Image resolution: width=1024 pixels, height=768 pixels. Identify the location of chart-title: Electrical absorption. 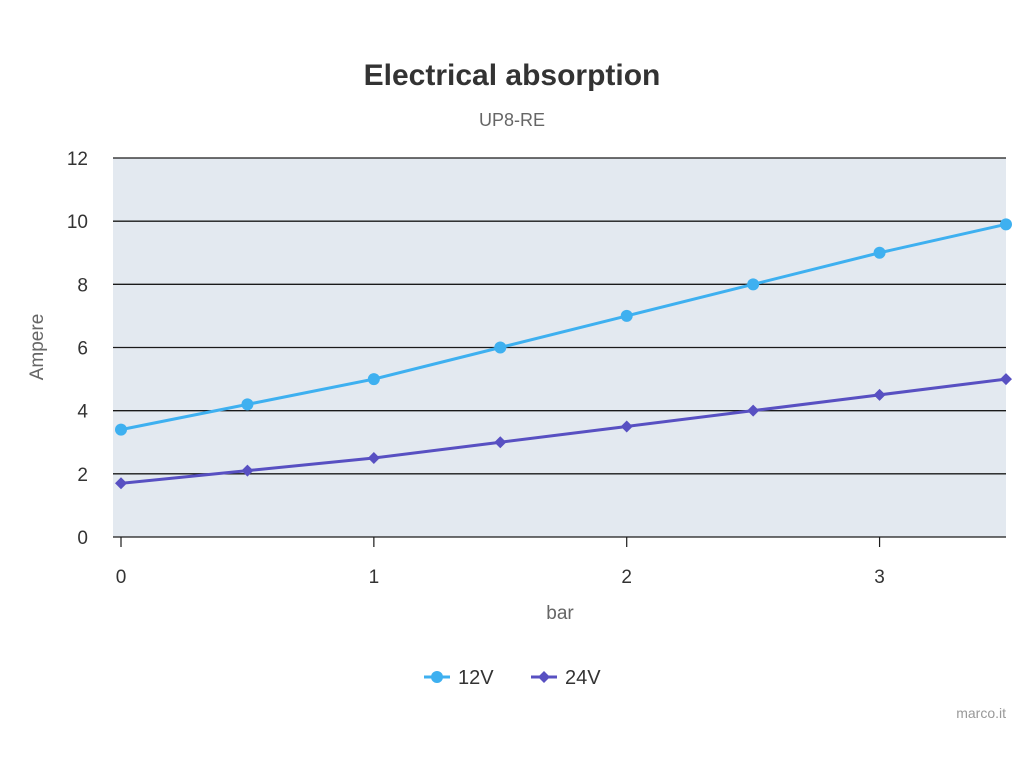
(512, 75).